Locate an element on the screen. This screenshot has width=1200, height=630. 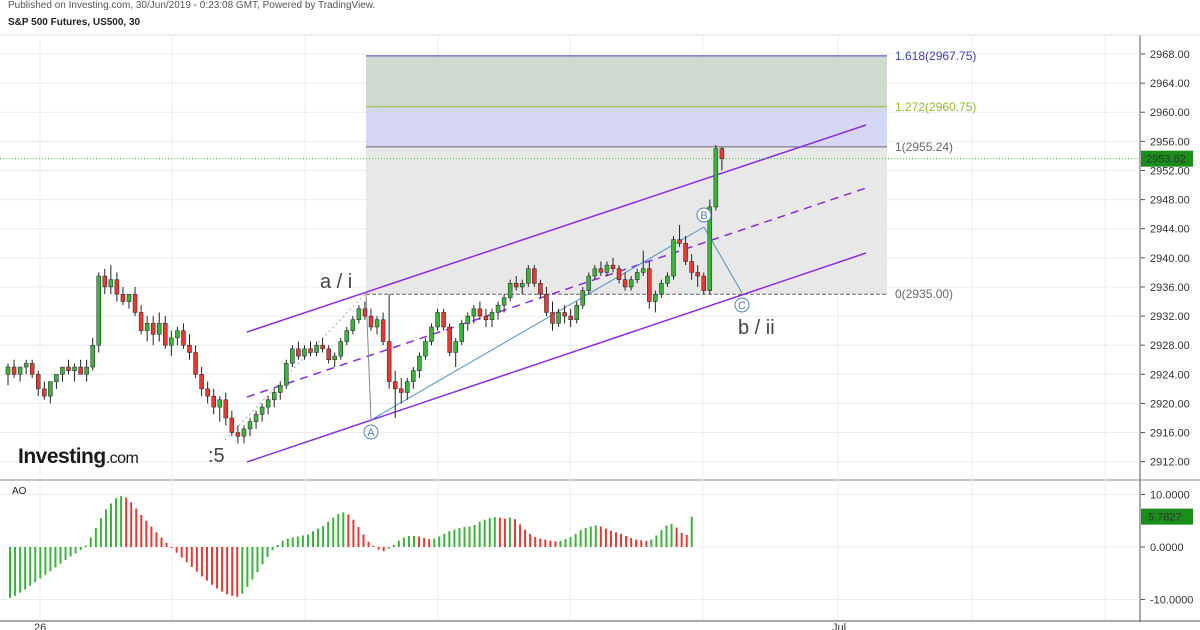
wave-a-b-line is located at coordinates (537, 323).